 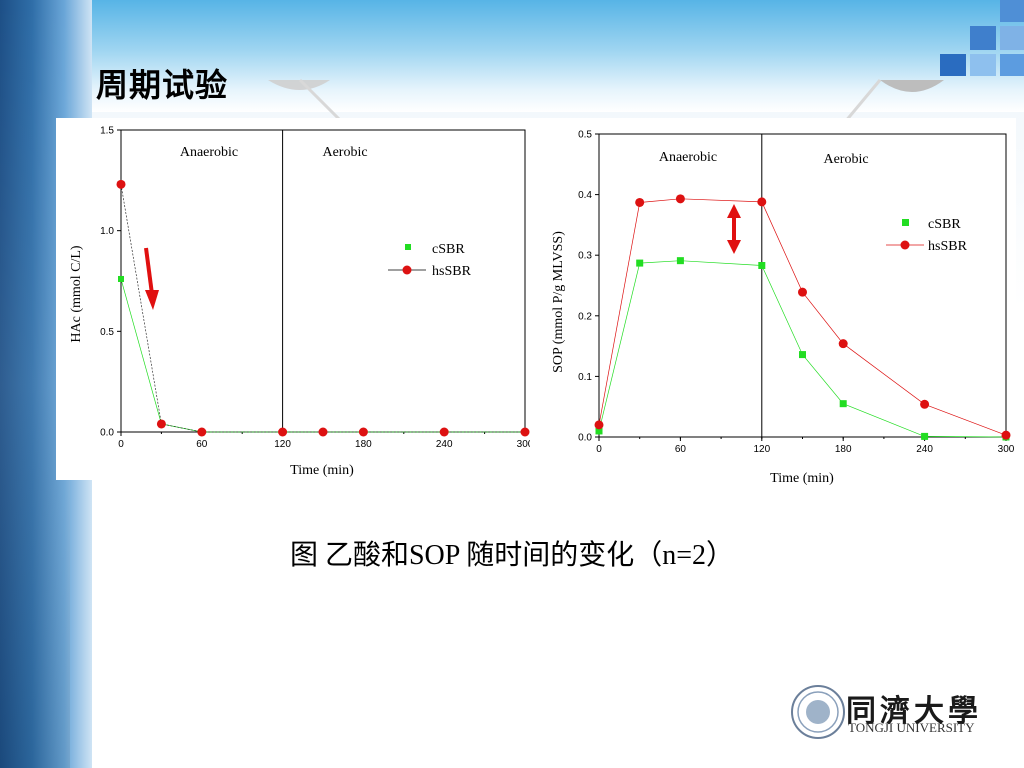 I want to click on sop-x-tick-label: 120, so click(x=761, y=449).